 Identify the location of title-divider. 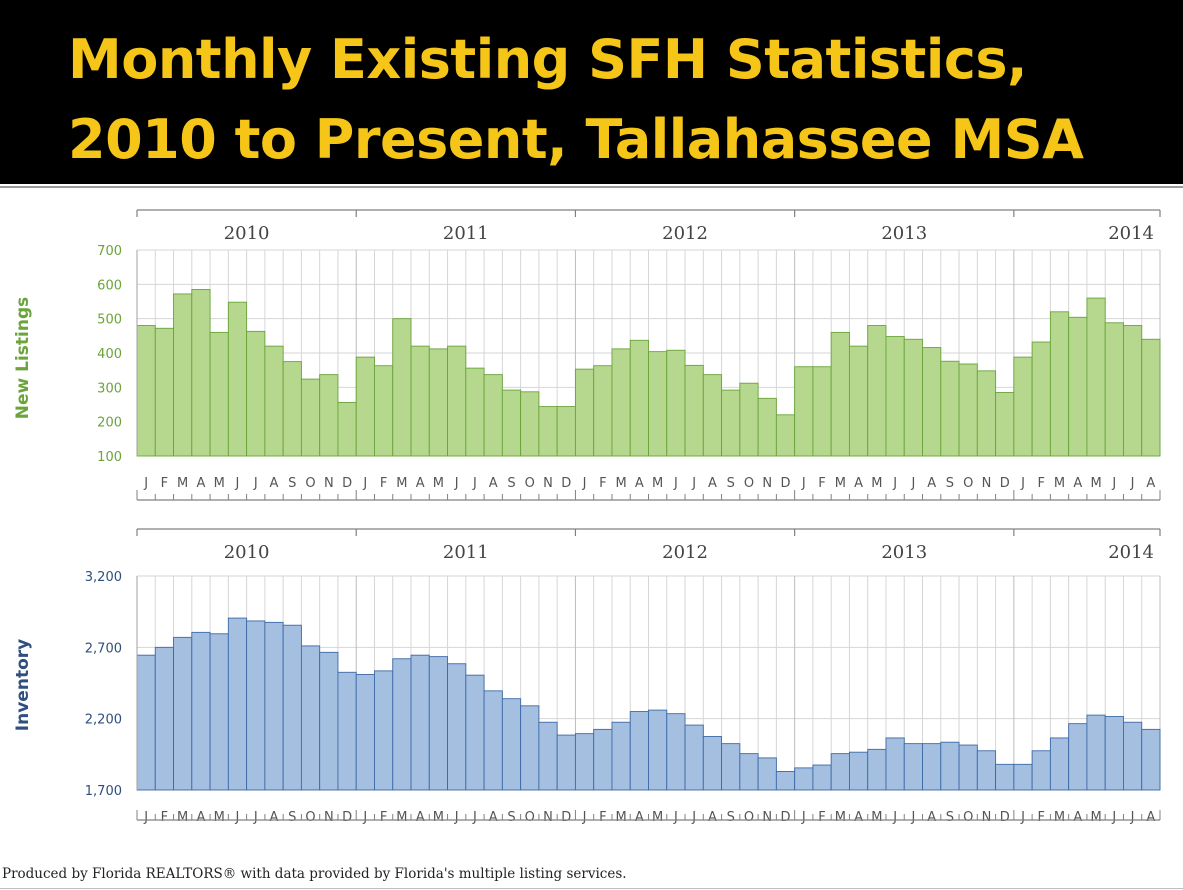
(591, 187).